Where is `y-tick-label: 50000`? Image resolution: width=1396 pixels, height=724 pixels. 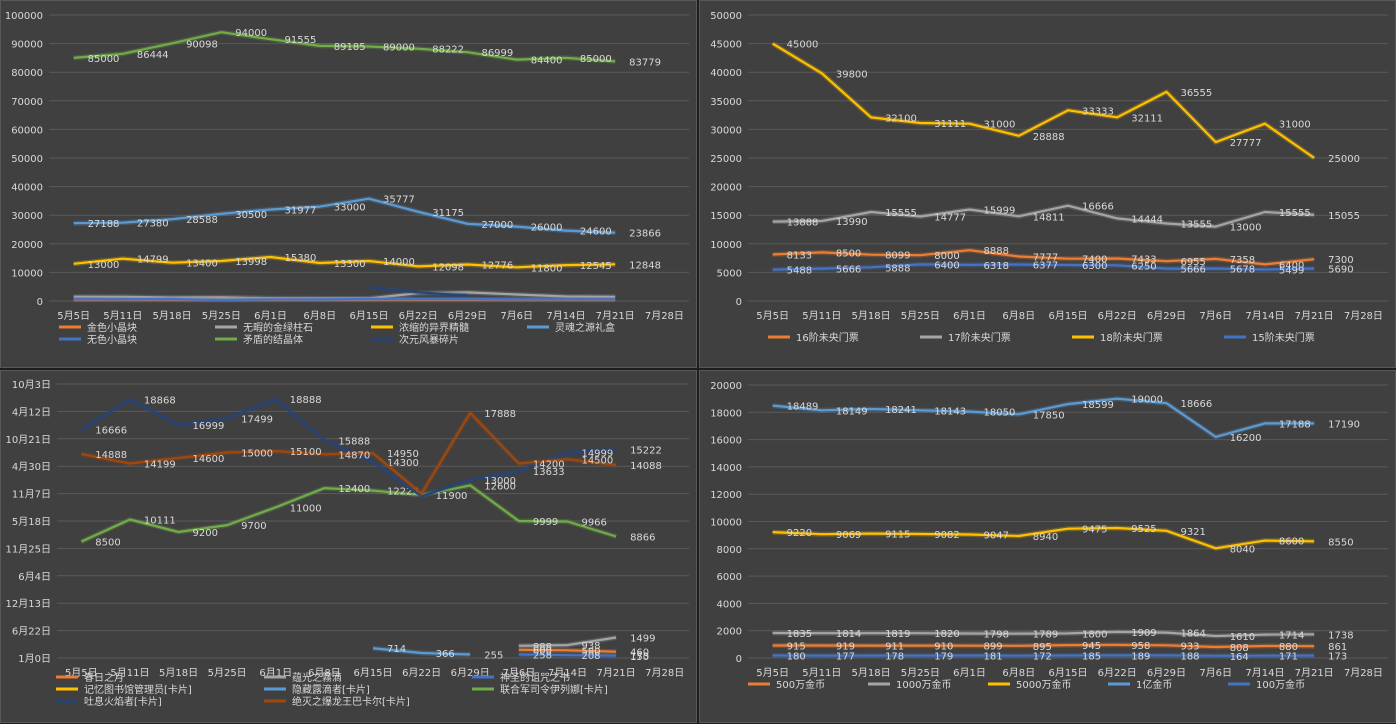
y-tick-label: 50000 is located at coordinates (27, 159).